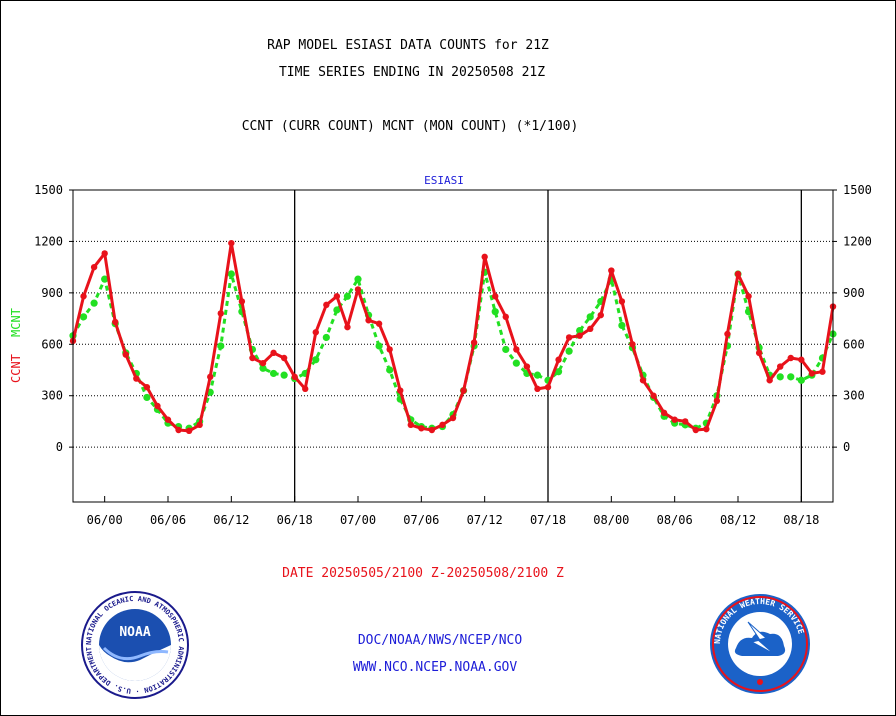 This screenshot has height=716, width=896. What do you see at coordinates (52, 396) in the screenshot?
I see `y-tick-label-left: 300` at bounding box center [52, 396].